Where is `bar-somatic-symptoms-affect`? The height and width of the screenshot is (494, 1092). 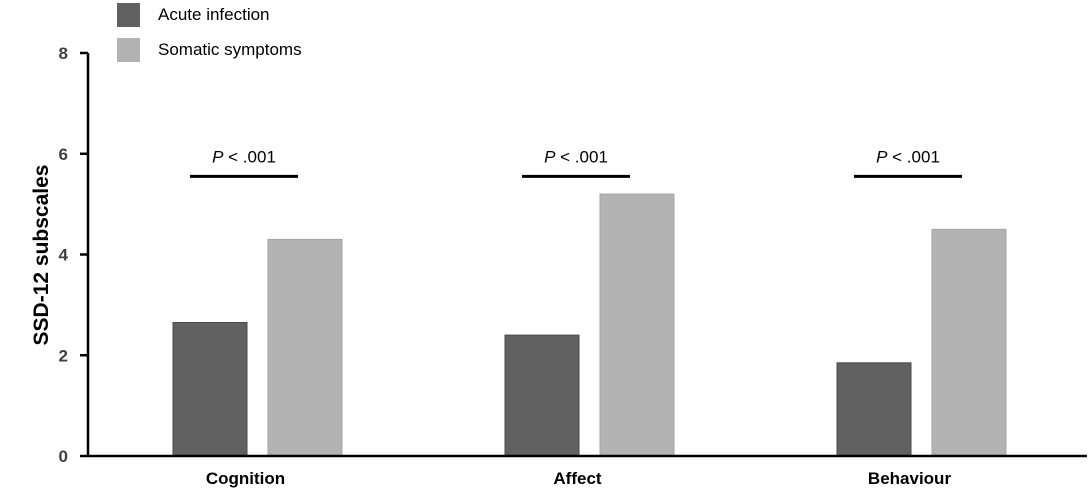
bar-somatic-symptoms-affect is located at coordinates (637, 325).